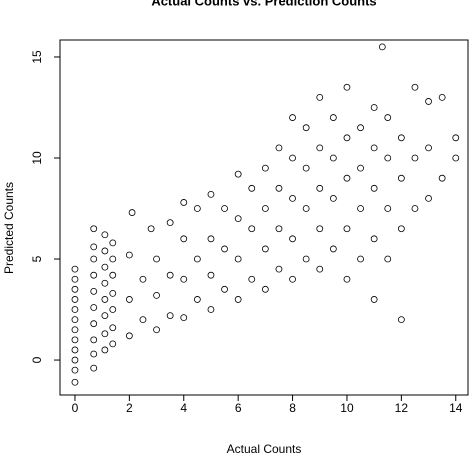 The height and width of the screenshot is (457, 474). What do you see at coordinates (37, 258) in the screenshot?
I see `y-tick-label: 5` at bounding box center [37, 258].